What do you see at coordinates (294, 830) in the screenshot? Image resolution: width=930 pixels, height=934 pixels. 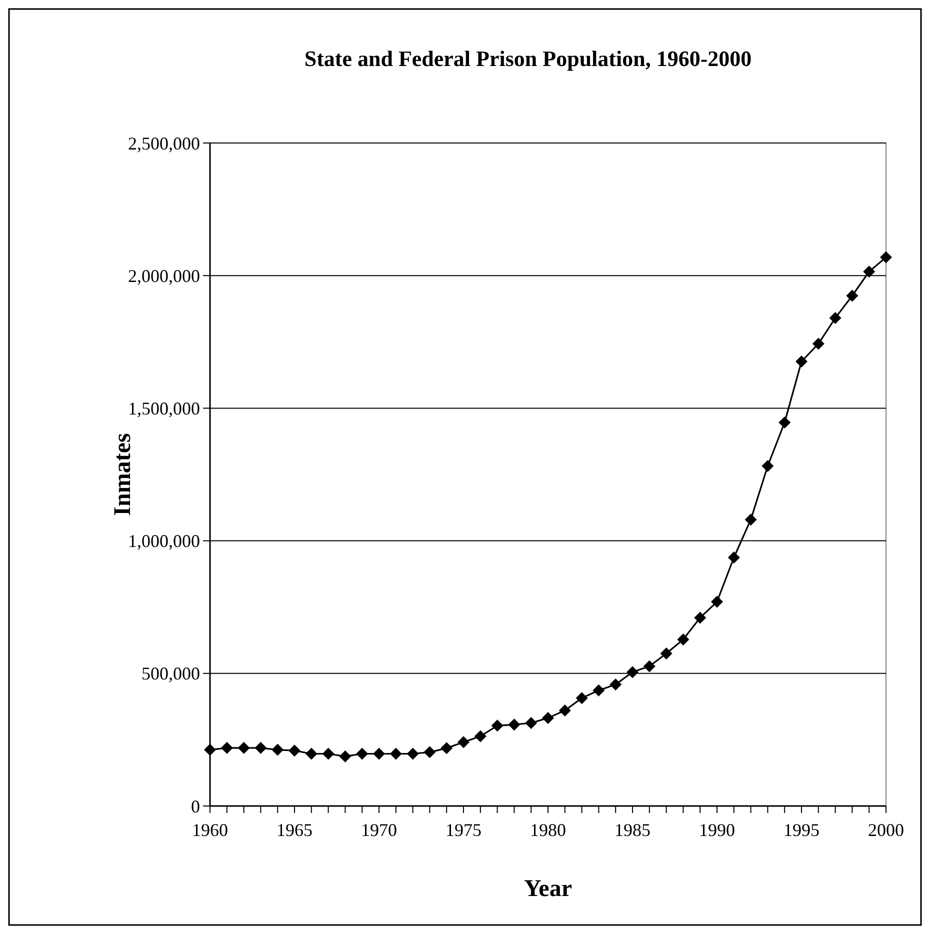 I see `x-tick-label: 1965` at bounding box center [294, 830].